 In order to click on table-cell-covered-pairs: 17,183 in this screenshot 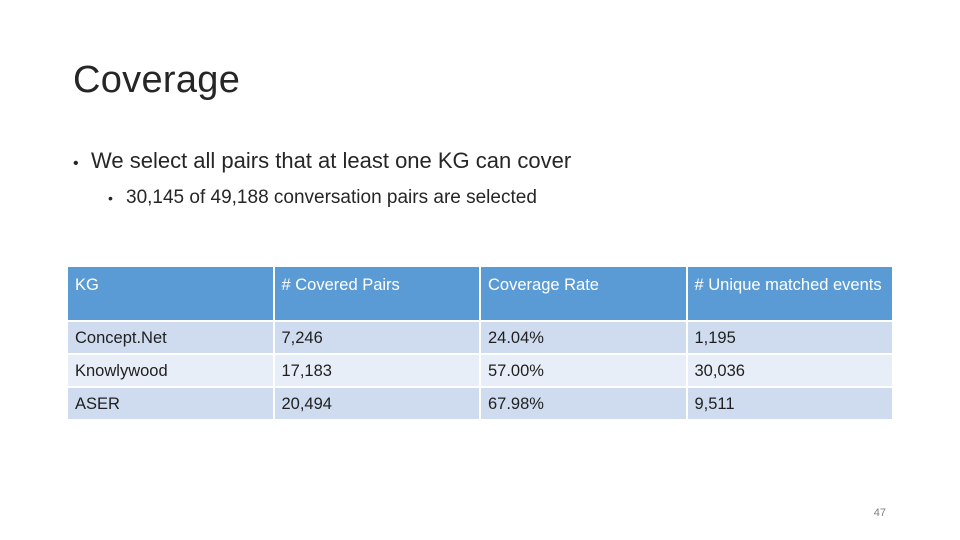, I will do `click(376, 370)`.